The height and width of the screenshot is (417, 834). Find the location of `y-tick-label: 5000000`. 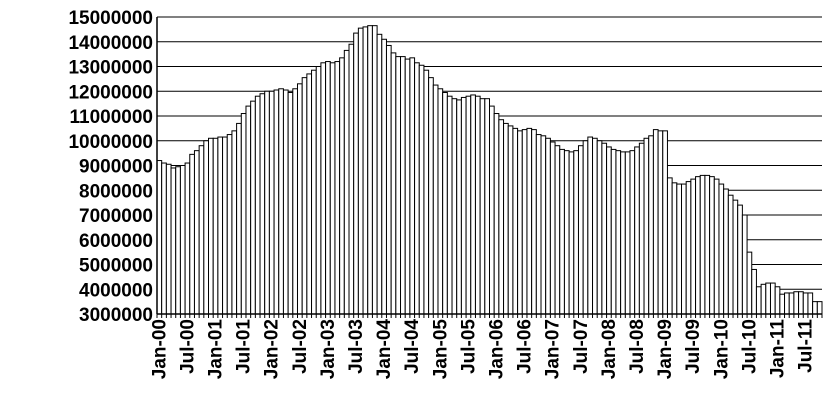

y-tick-label: 5000000 is located at coordinates (116, 266).